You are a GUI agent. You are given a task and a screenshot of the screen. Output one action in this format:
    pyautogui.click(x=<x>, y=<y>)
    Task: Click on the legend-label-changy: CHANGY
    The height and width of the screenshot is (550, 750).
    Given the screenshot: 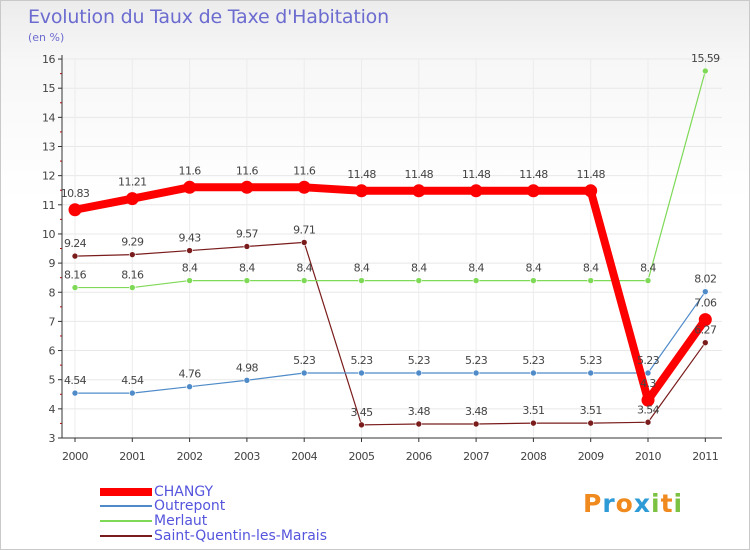 What is the action you would take?
    pyautogui.click(x=184, y=492)
    